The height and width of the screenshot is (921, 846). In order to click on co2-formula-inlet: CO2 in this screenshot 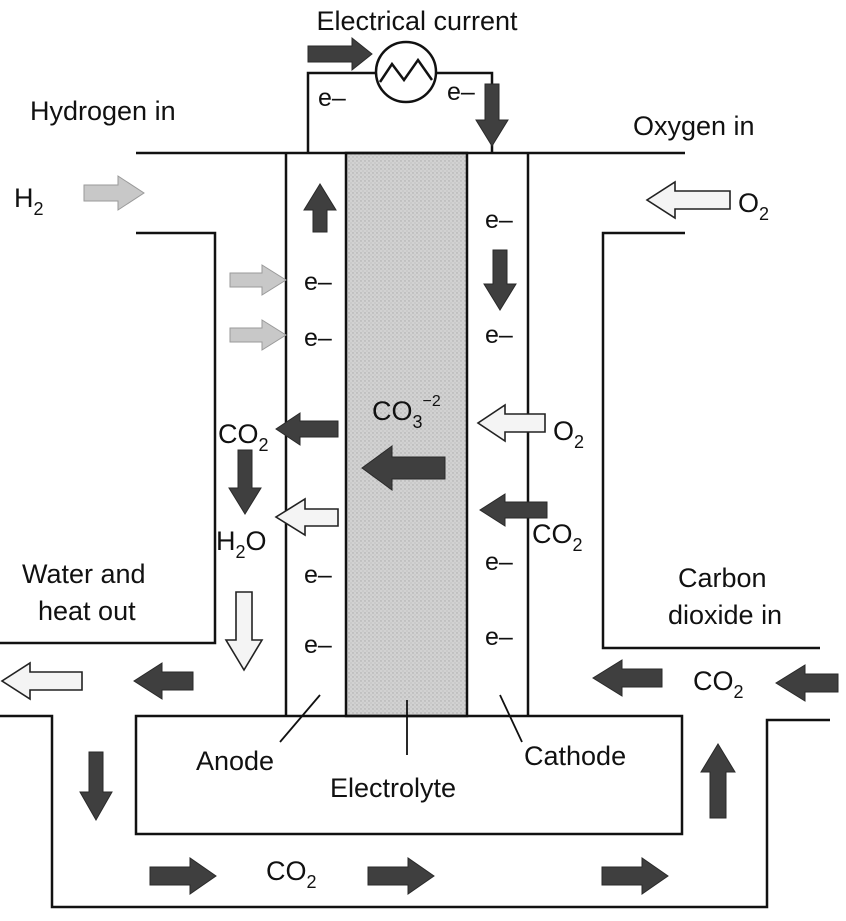, I will do `click(718, 684)`.